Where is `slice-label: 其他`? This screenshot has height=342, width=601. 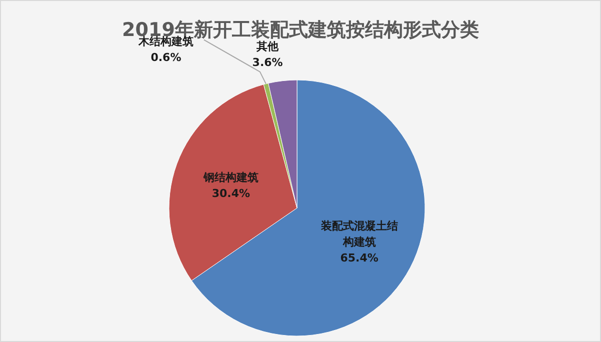 slice-label: 其他 is located at coordinates (268, 46).